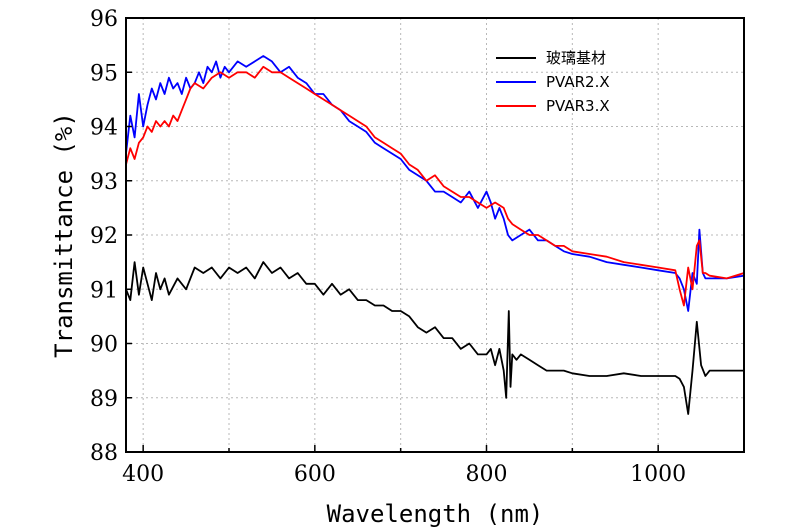 This screenshot has height=530, width=800. Describe the element at coordinates (435, 514) in the screenshot. I see `x-axis-title: Wavelength (nm)` at that location.